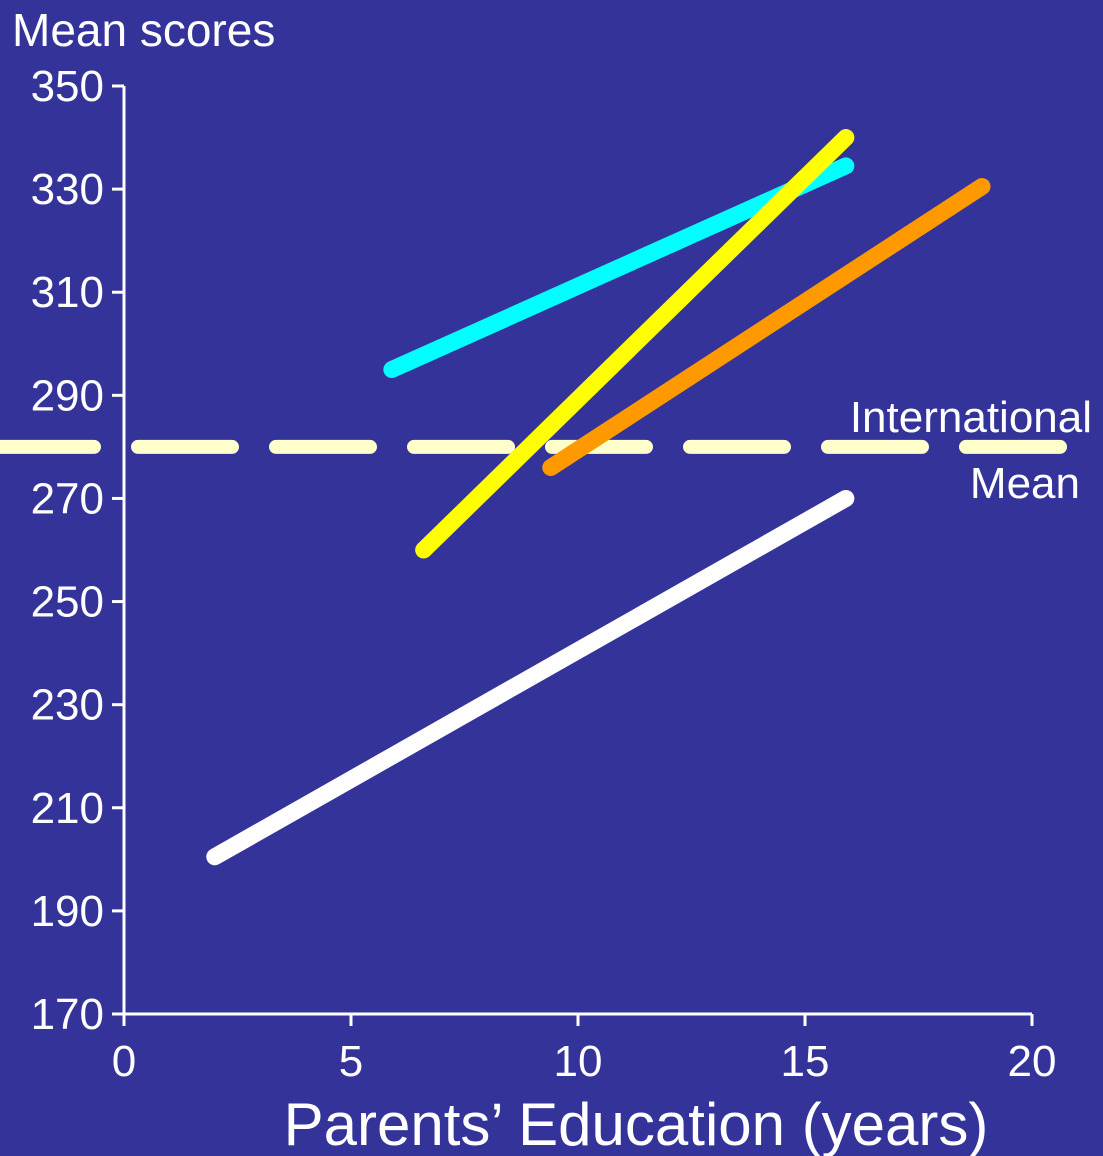 Image resolution: width=1103 pixels, height=1156 pixels. I want to click on y-tick-label: 330, so click(67, 189).